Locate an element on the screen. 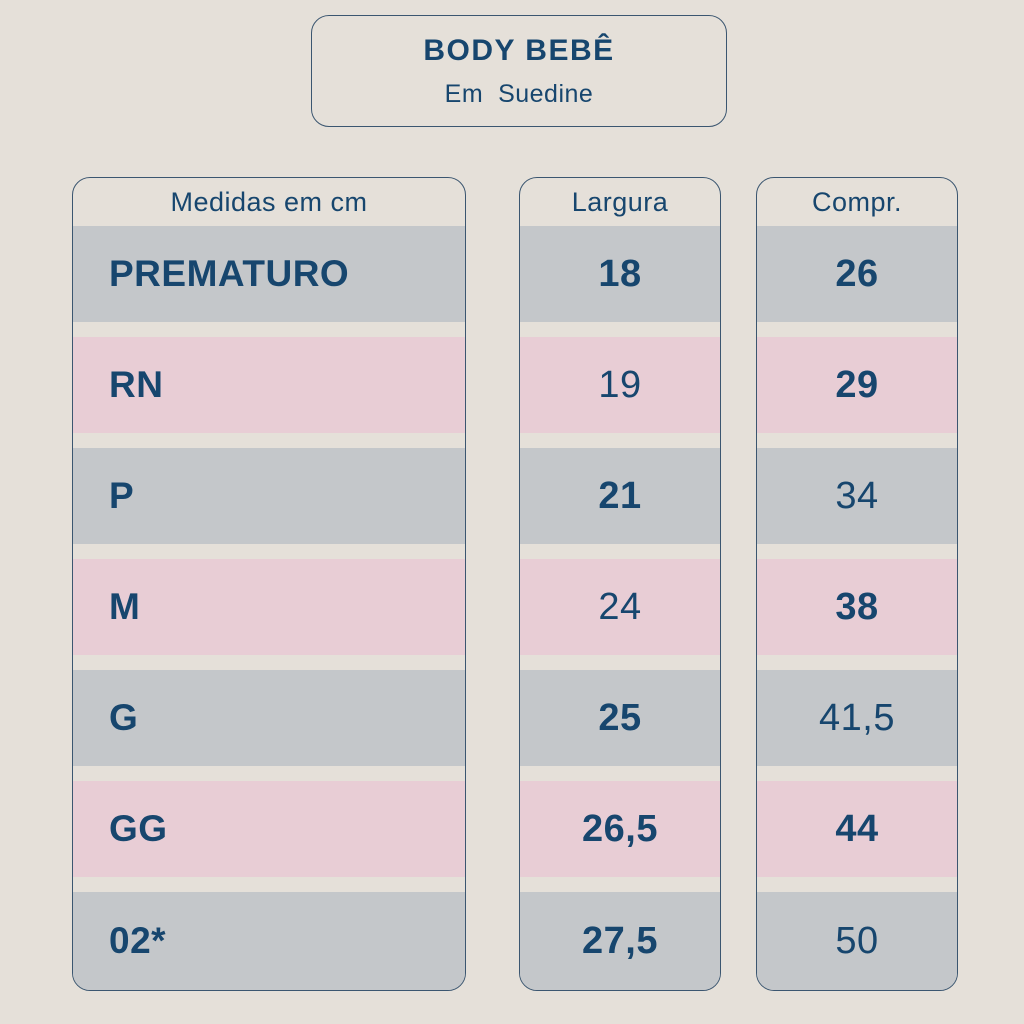 Image resolution: width=1024 pixels, height=1024 pixels. length-value-cell: 29 is located at coordinates (857, 385).